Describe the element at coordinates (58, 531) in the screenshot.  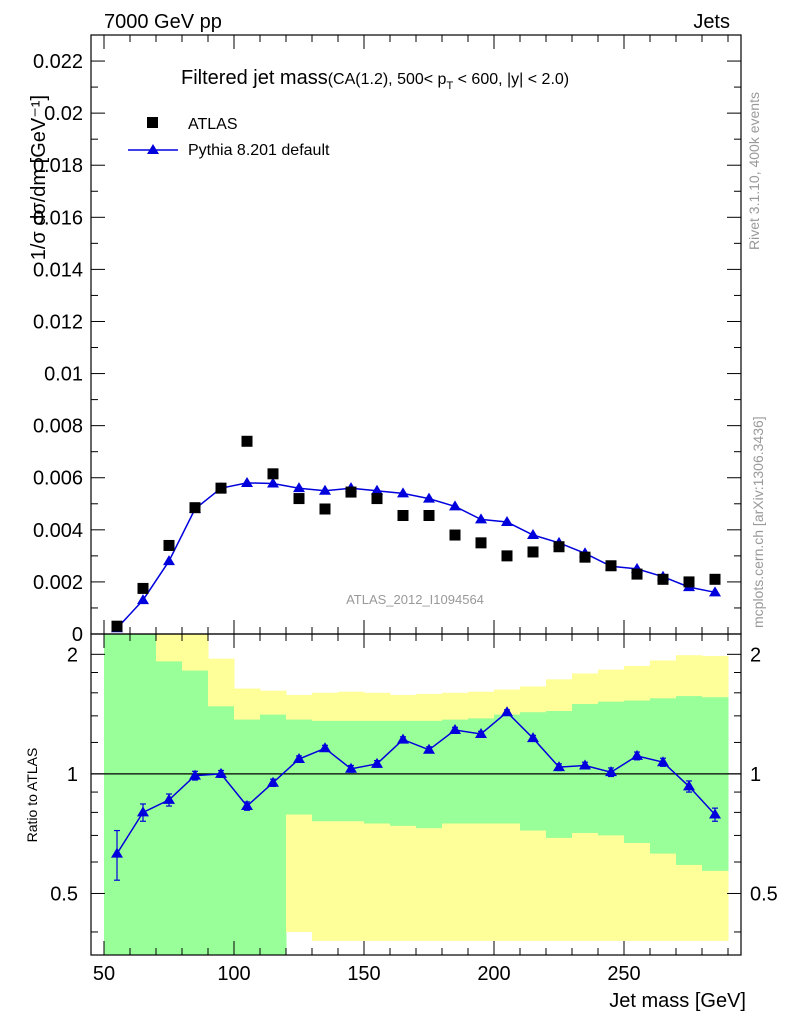
I see `main-y-tick-label: 0.004` at that location.